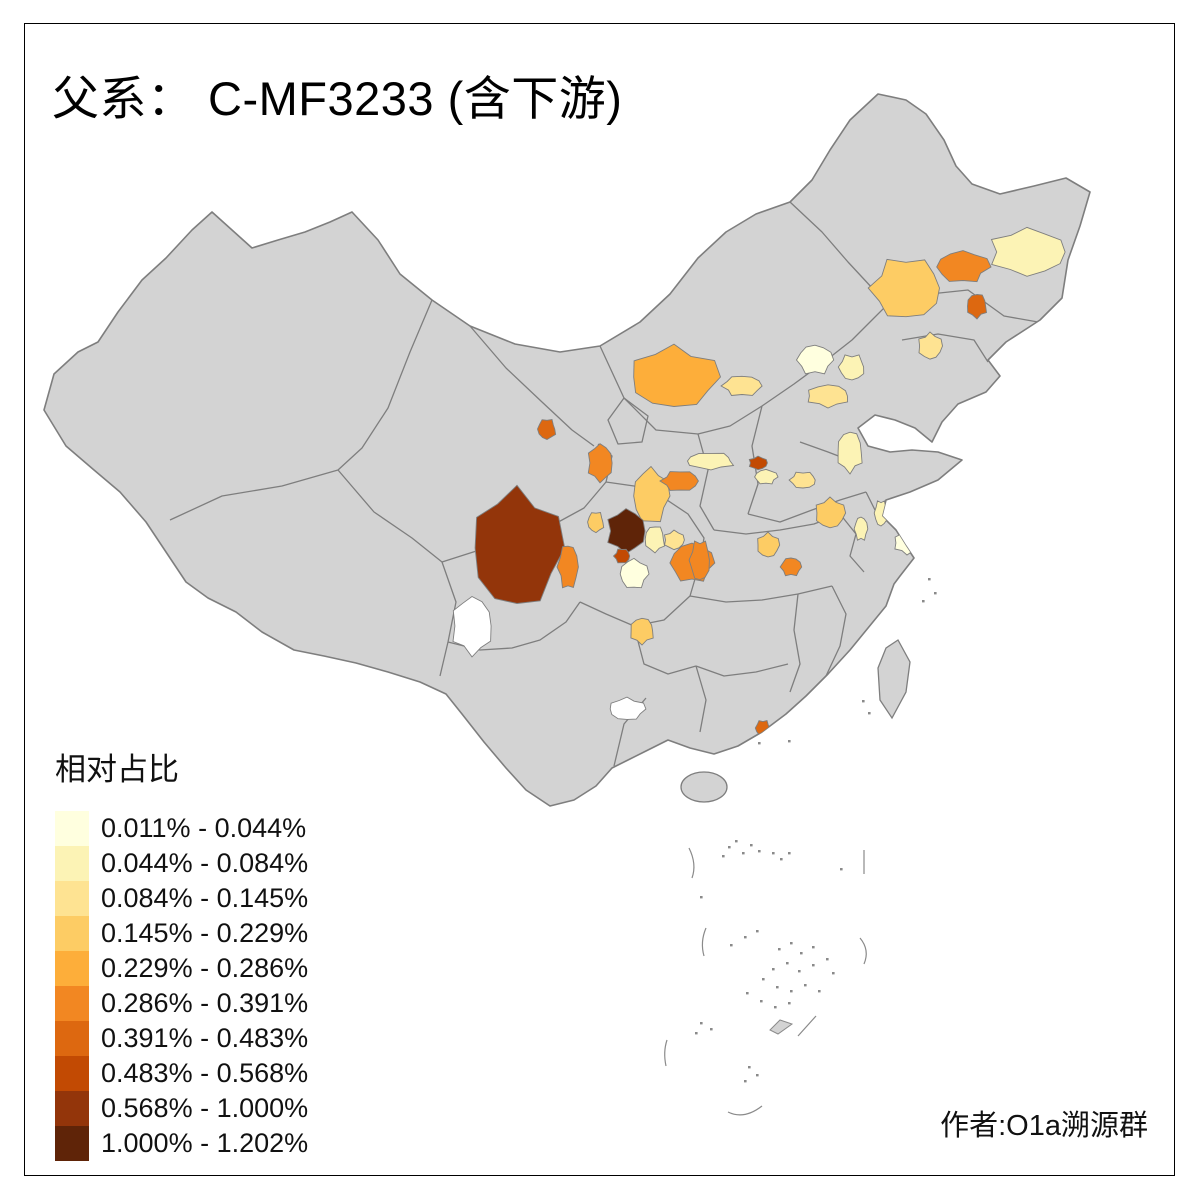 This screenshot has width=1200, height=1200. I want to click on legend-item: 0.044% - 0.084%, so click(181, 863).